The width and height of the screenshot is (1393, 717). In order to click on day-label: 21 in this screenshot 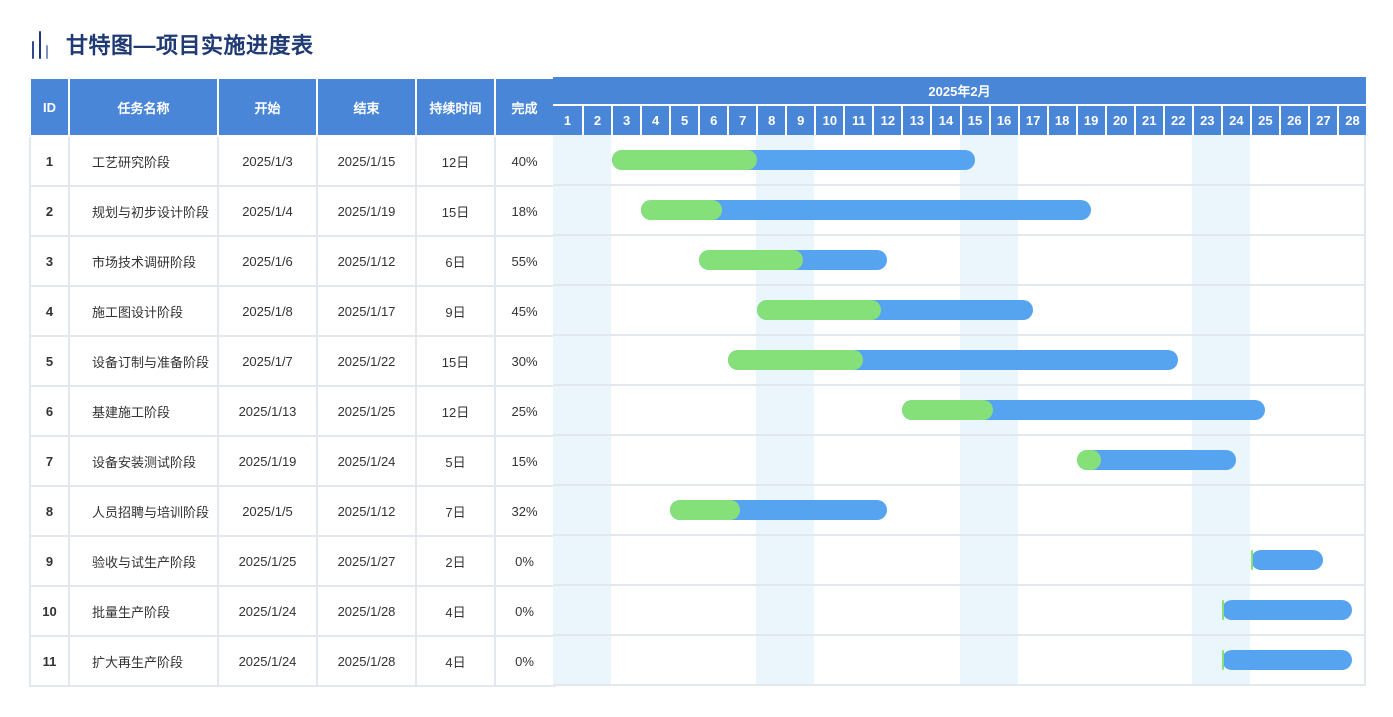, I will do `click(1148, 120)`.